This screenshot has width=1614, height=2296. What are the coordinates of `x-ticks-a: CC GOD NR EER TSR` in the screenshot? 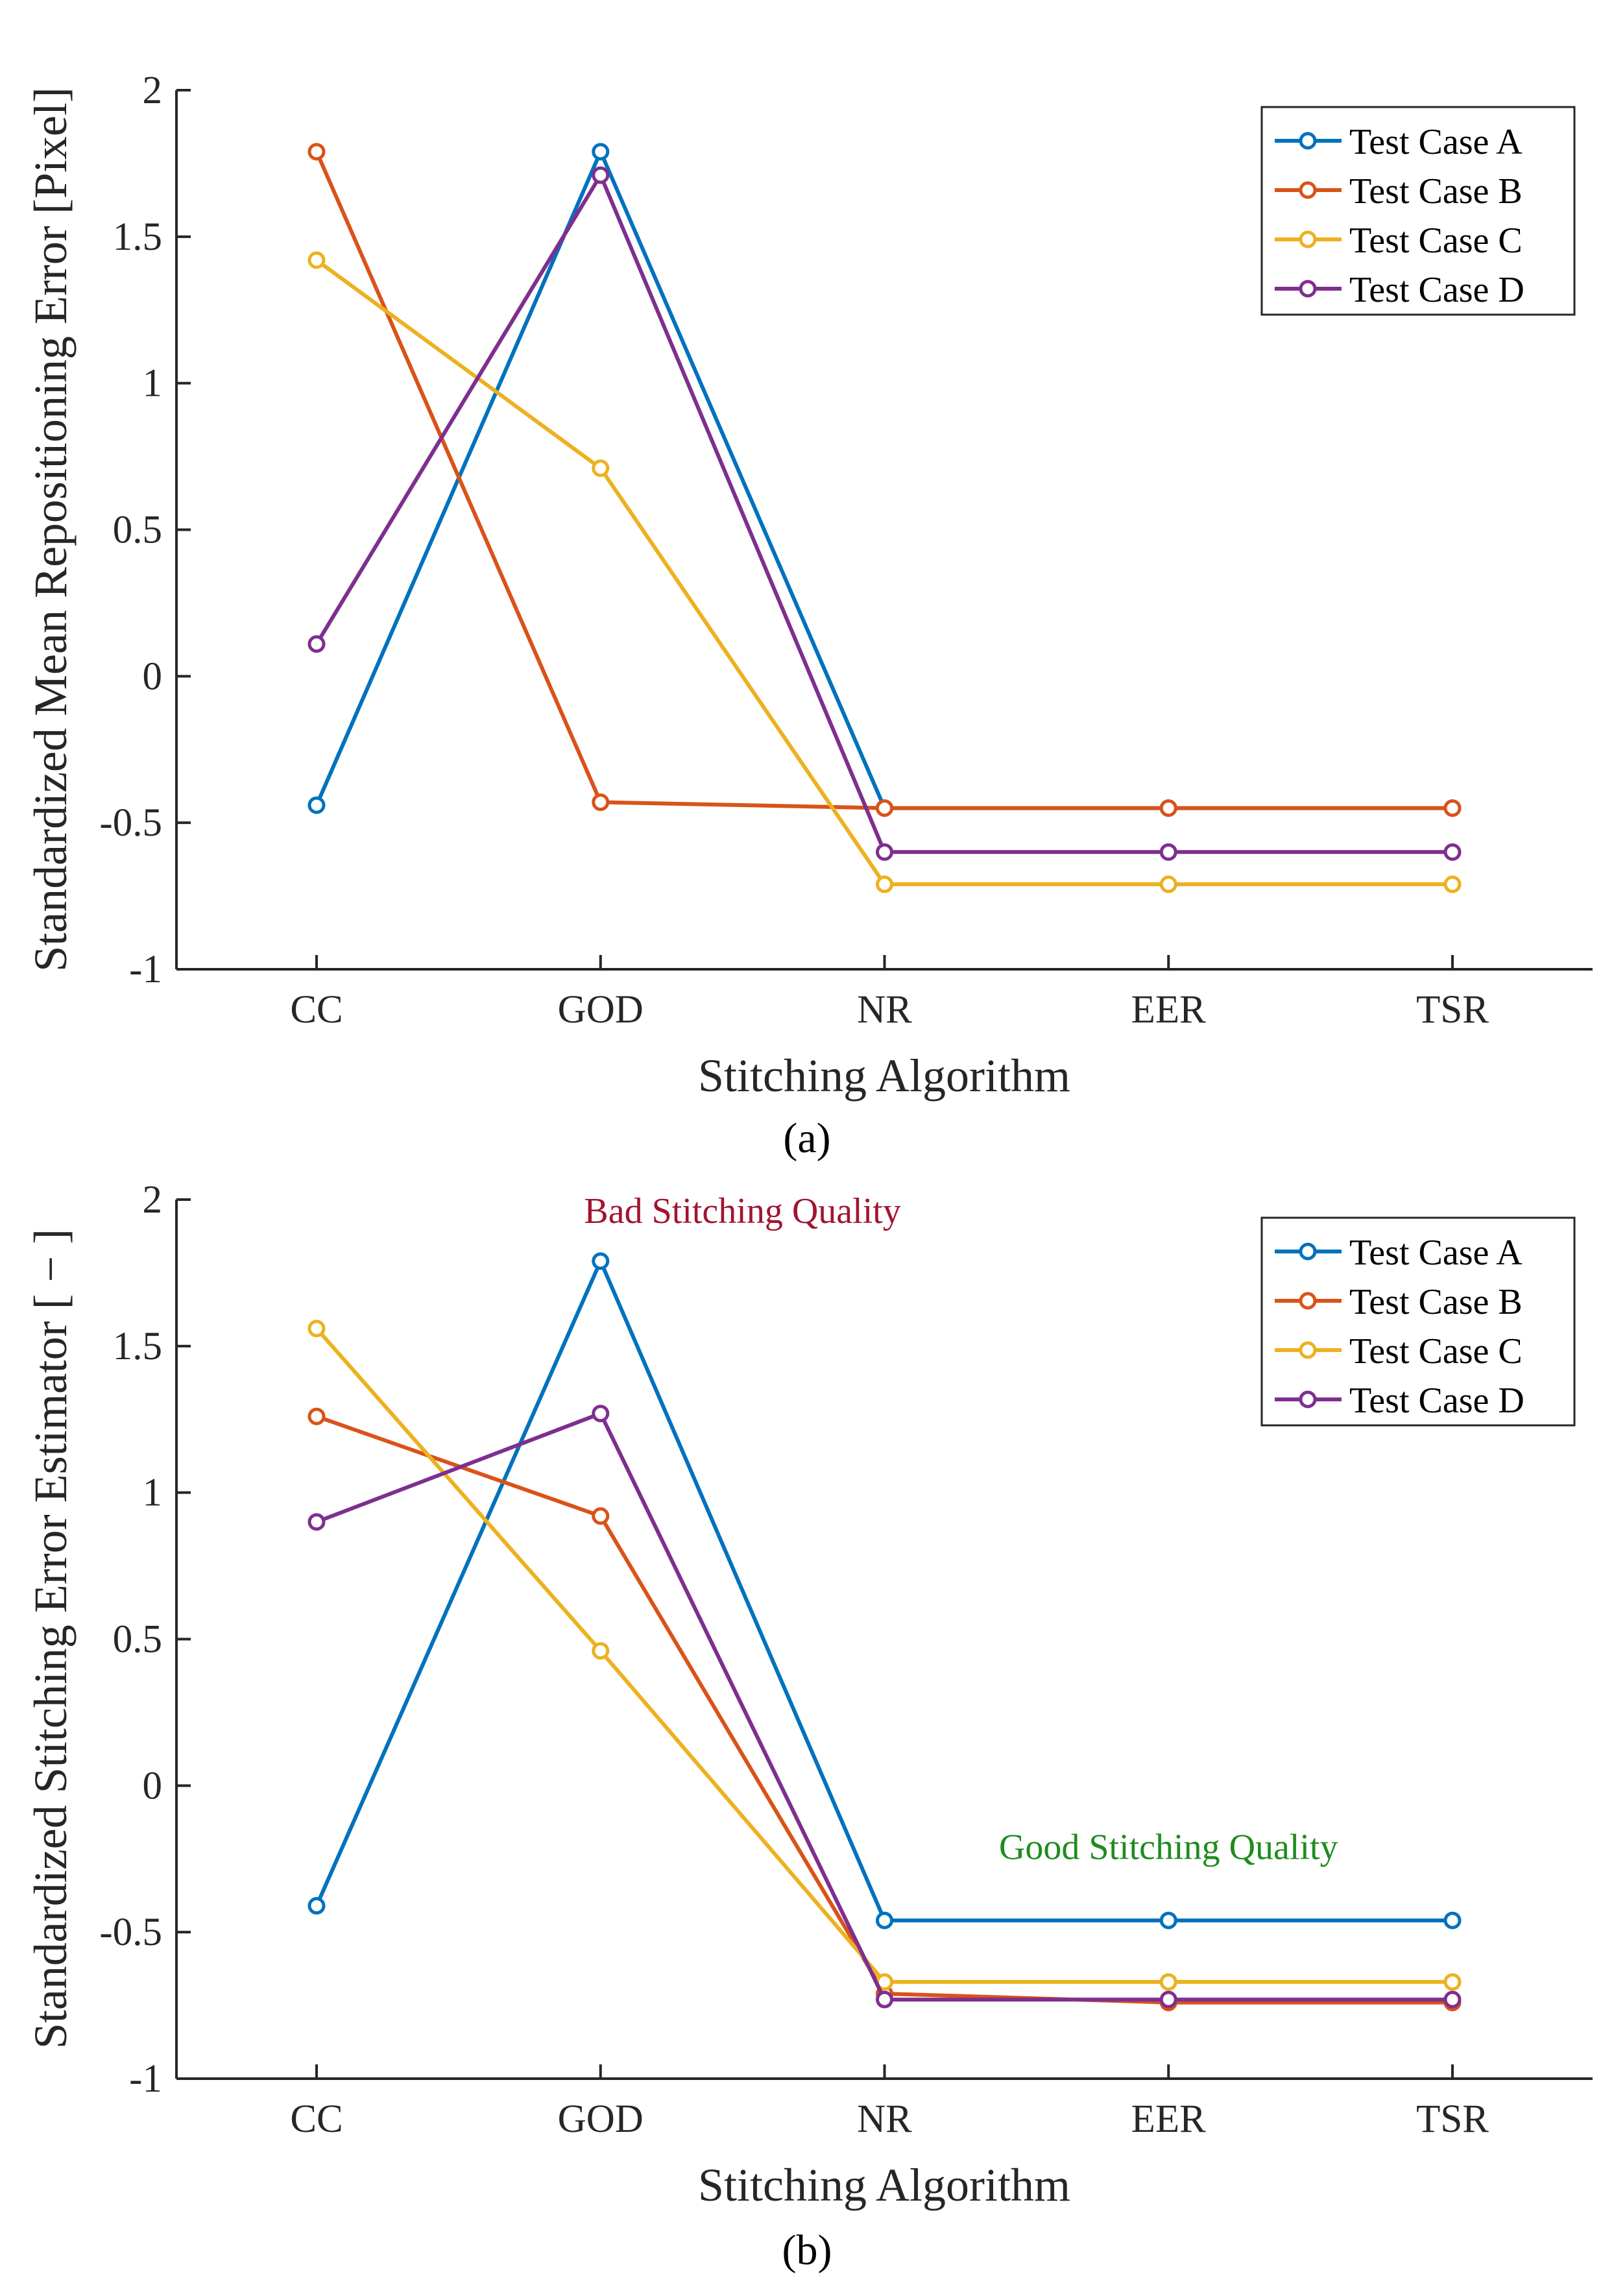 It's located at (889, 993).